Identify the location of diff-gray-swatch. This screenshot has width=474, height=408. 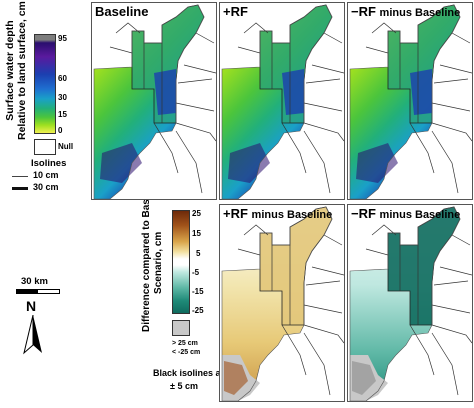
(181, 328).